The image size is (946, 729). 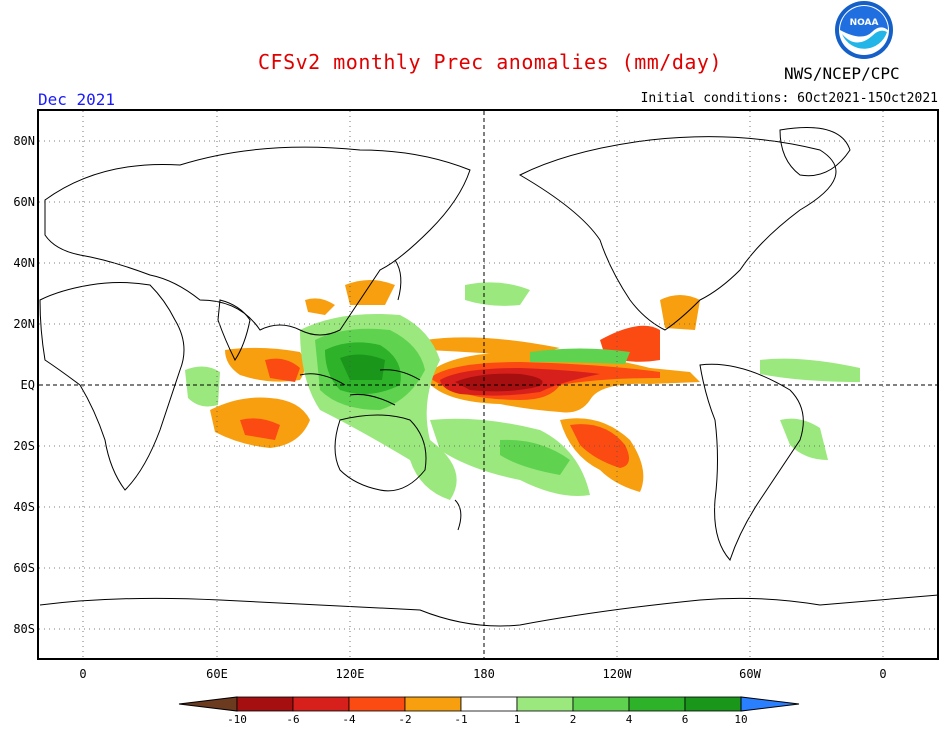 What do you see at coordinates (490, 62) in the screenshot?
I see `chart-title: CFSv2 monthly Prec anomalies (mm/day)` at bounding box center [490, 62].